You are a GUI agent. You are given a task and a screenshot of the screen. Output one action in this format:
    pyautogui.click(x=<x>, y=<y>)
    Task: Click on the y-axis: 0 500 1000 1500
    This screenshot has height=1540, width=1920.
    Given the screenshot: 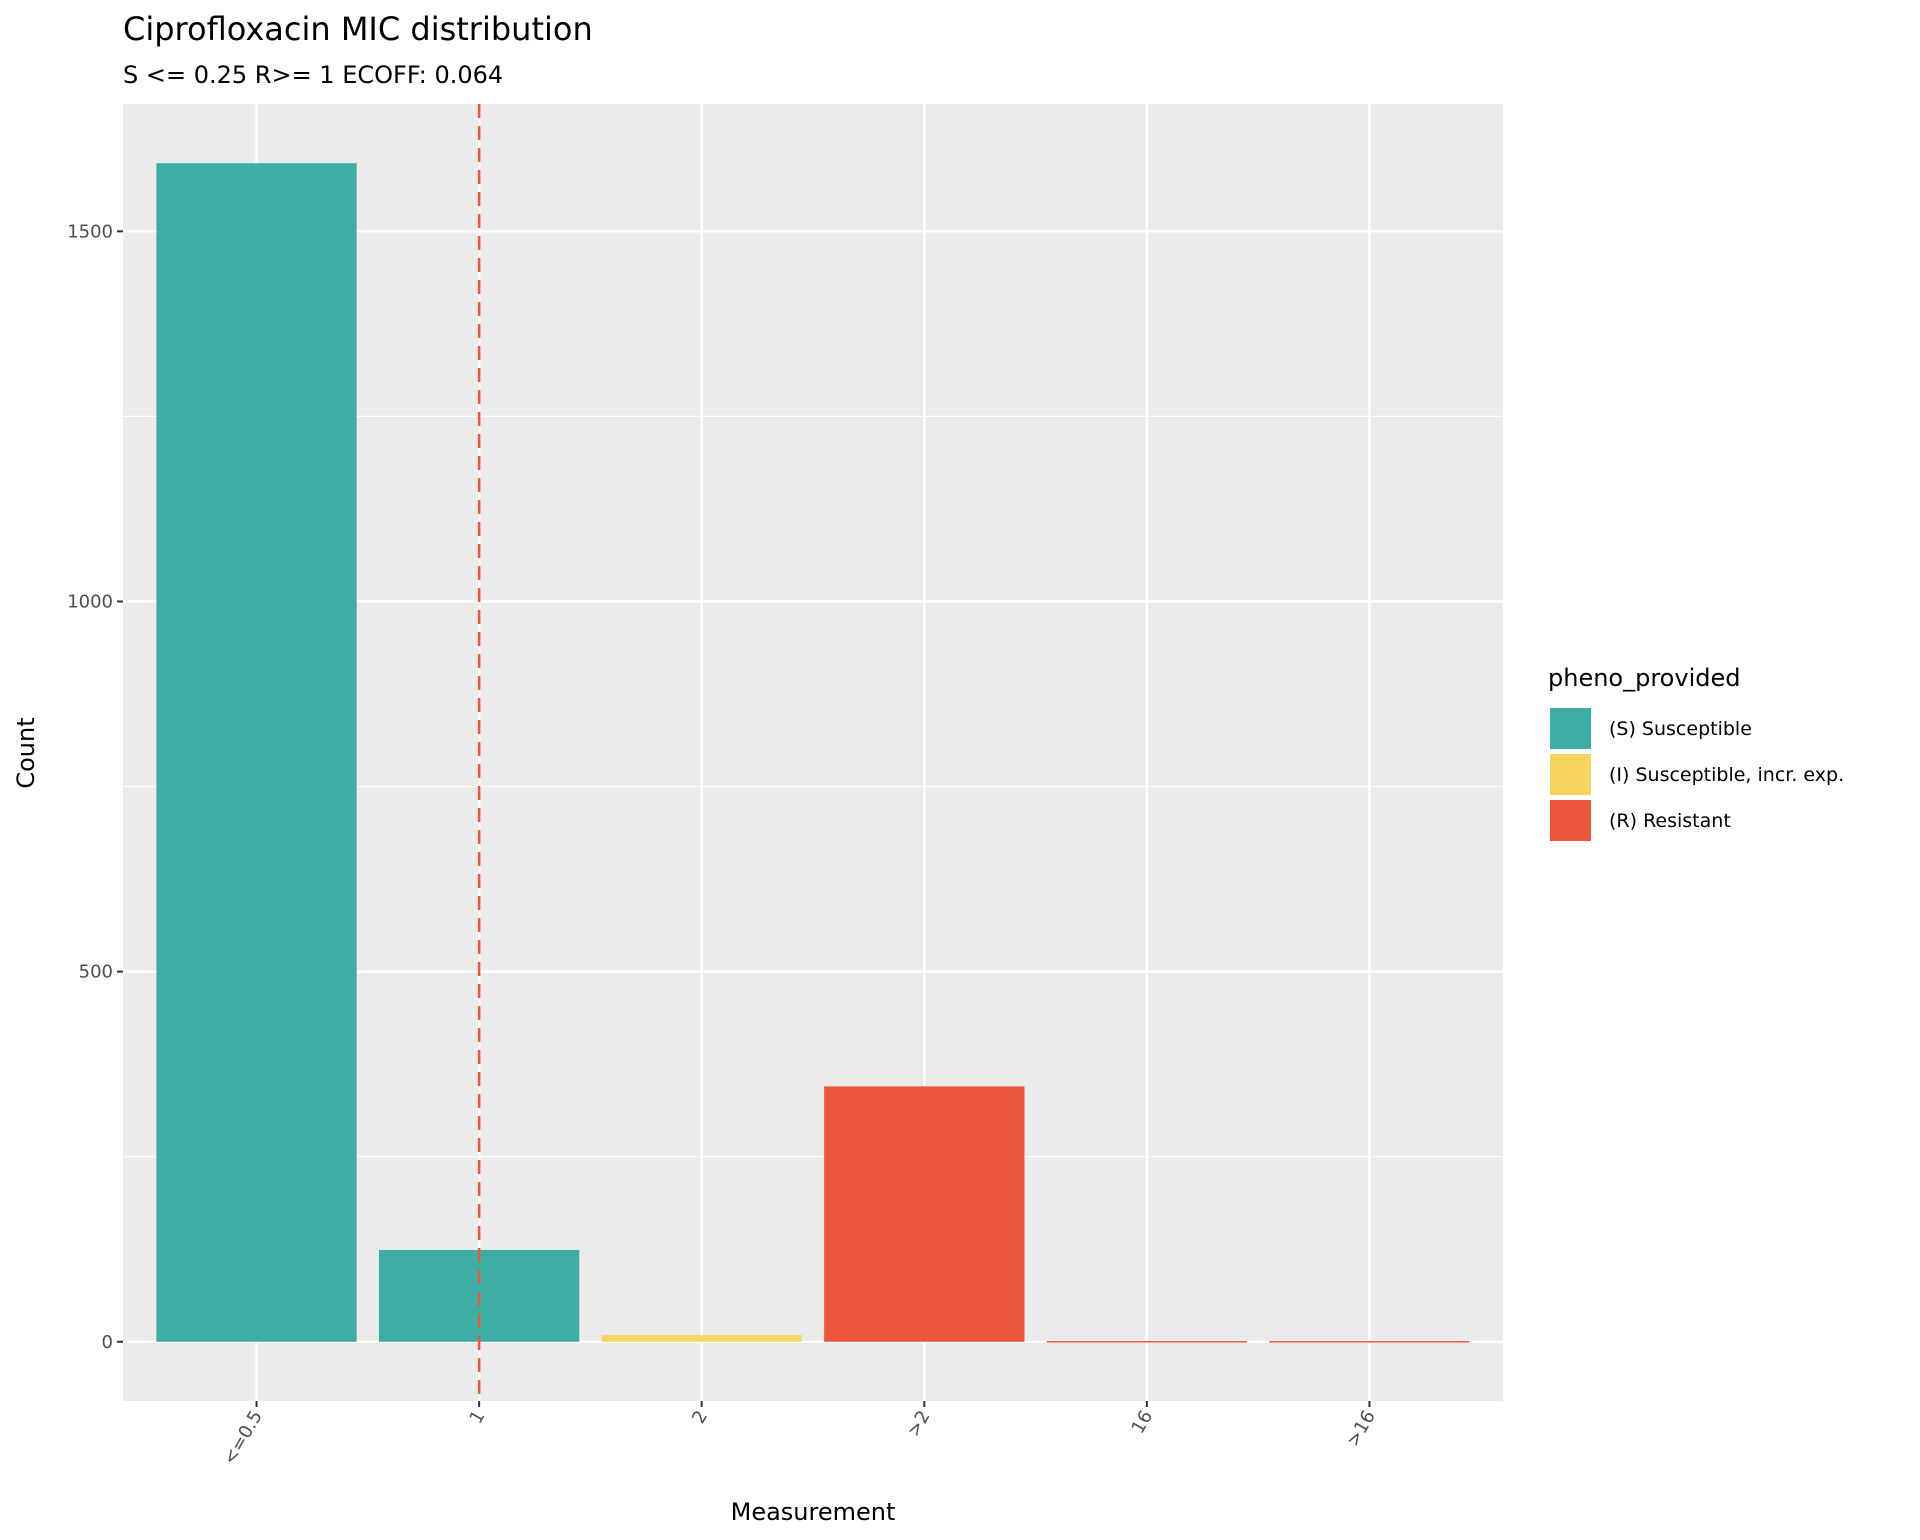 What is the action you would take?
    pyautogui.click(x=95, y=787)
    